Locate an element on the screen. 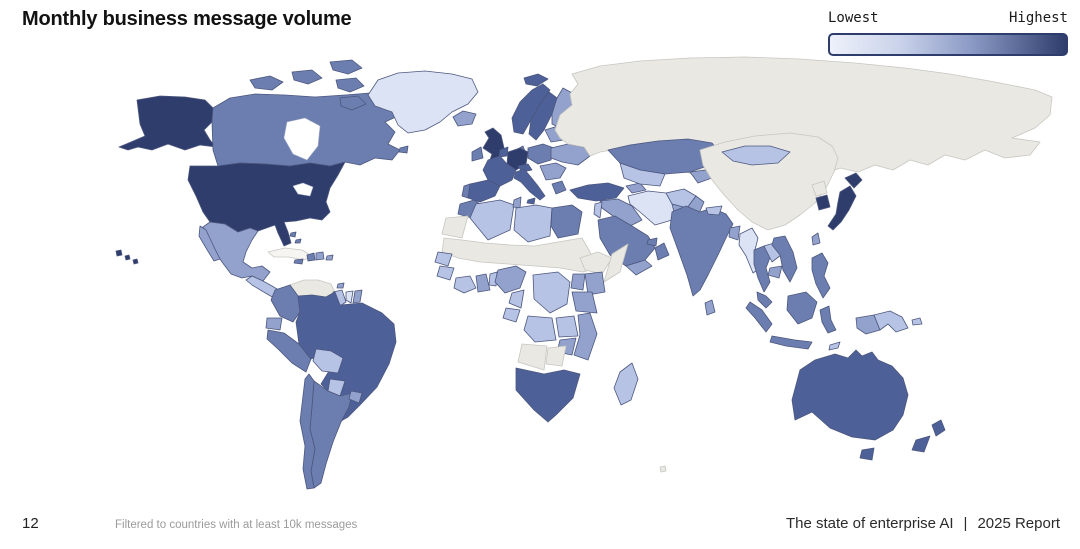 The height and width of the screenshot is (549, 1080). country-bangladesh is located at coordinates (734, 233).